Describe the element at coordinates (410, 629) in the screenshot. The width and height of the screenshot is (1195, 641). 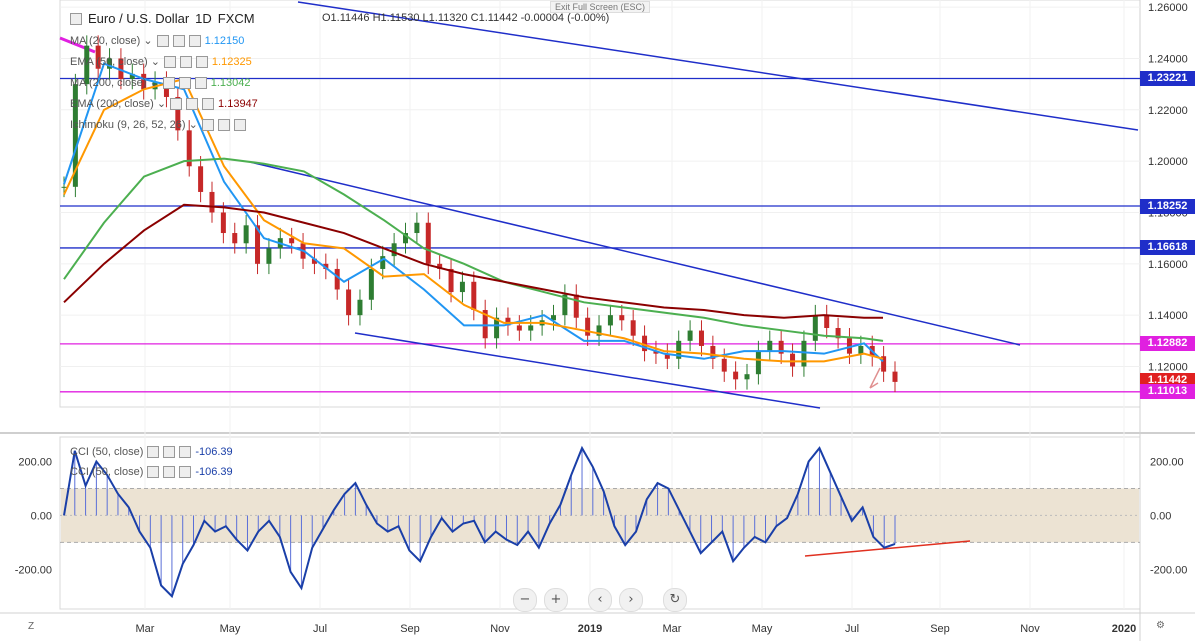
I see `time-tick-label: Sep` at that location.